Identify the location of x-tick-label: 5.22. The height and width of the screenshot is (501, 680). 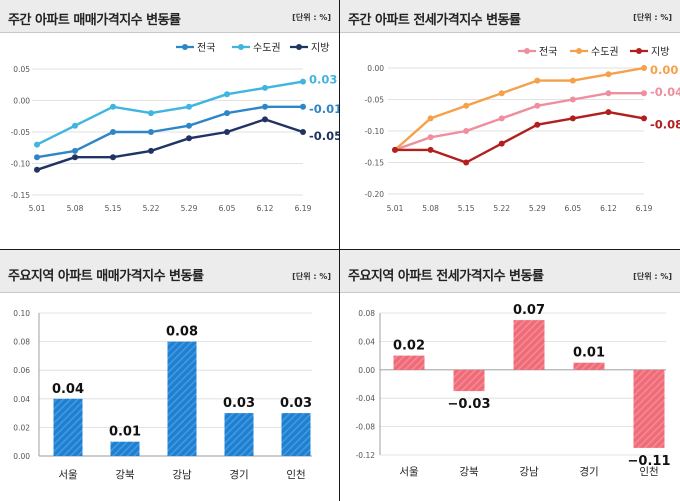
(501, 208).